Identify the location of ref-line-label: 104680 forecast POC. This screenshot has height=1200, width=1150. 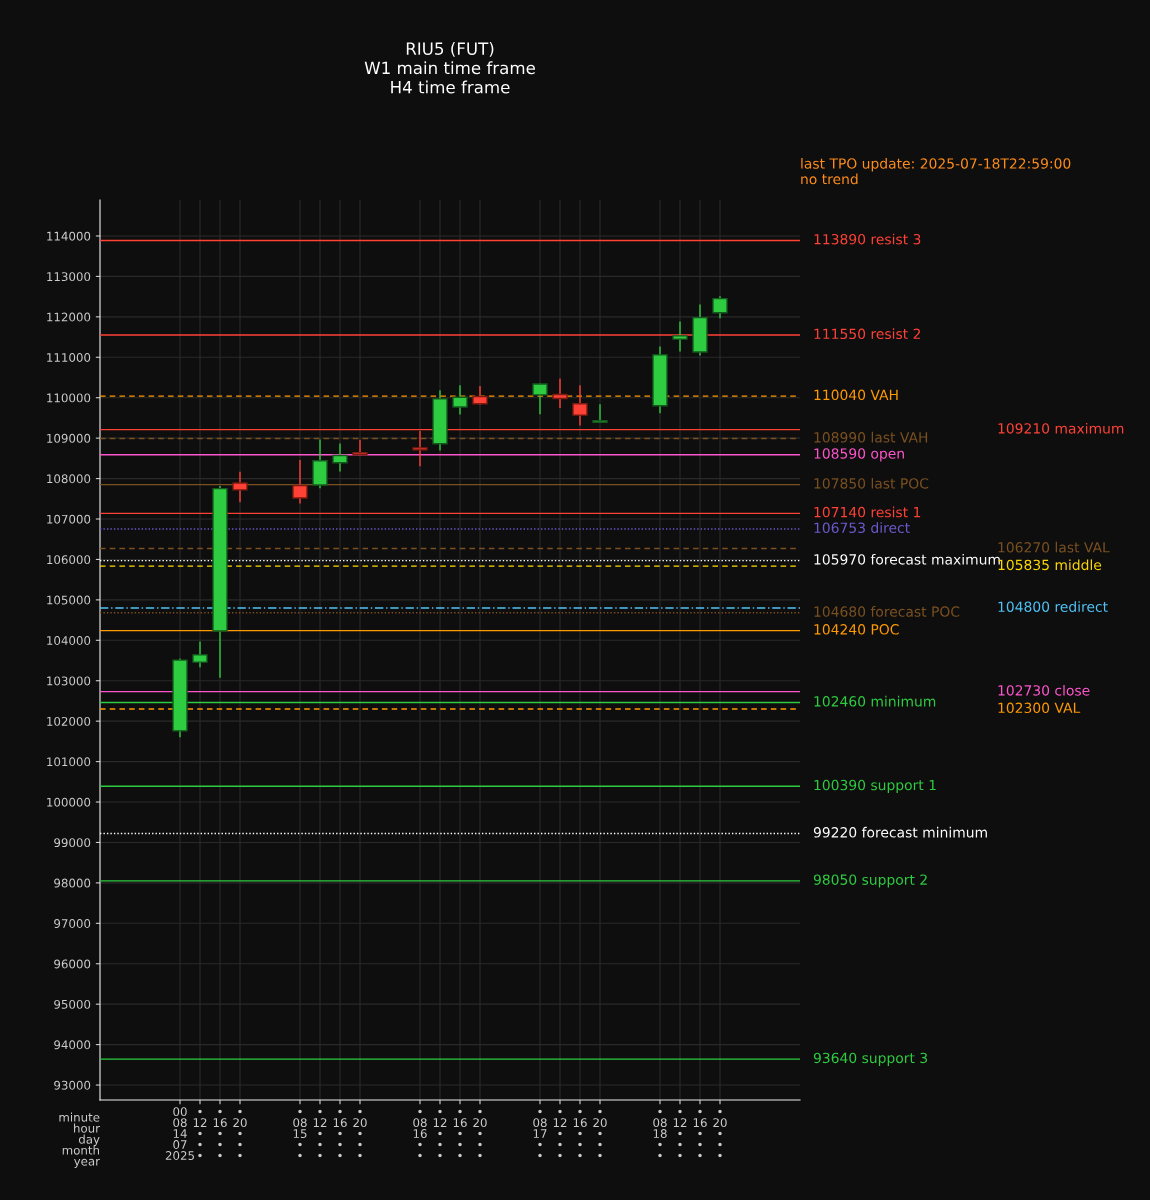
(887, 611).